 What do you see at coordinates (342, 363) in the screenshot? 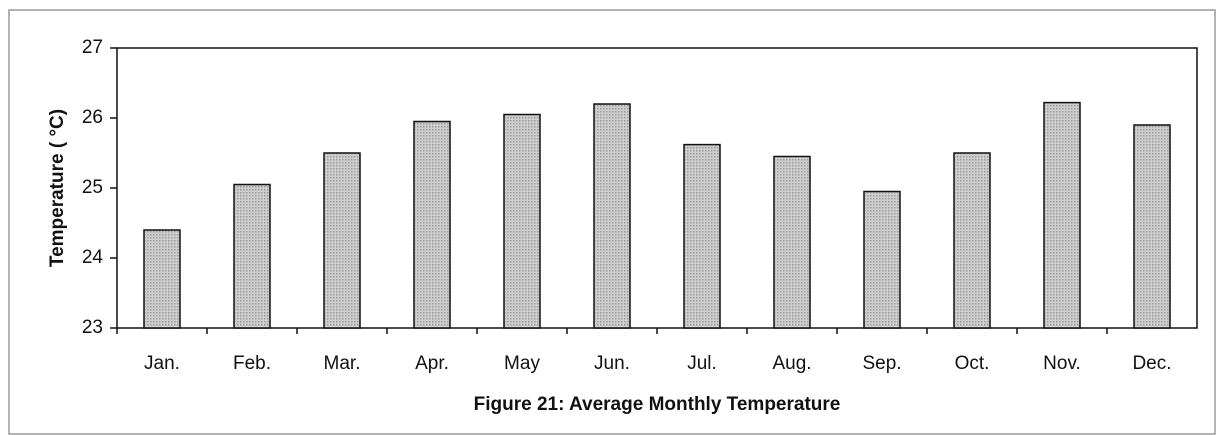
I see `x-tick-label: Mar.` at bounding box center [342, 363].